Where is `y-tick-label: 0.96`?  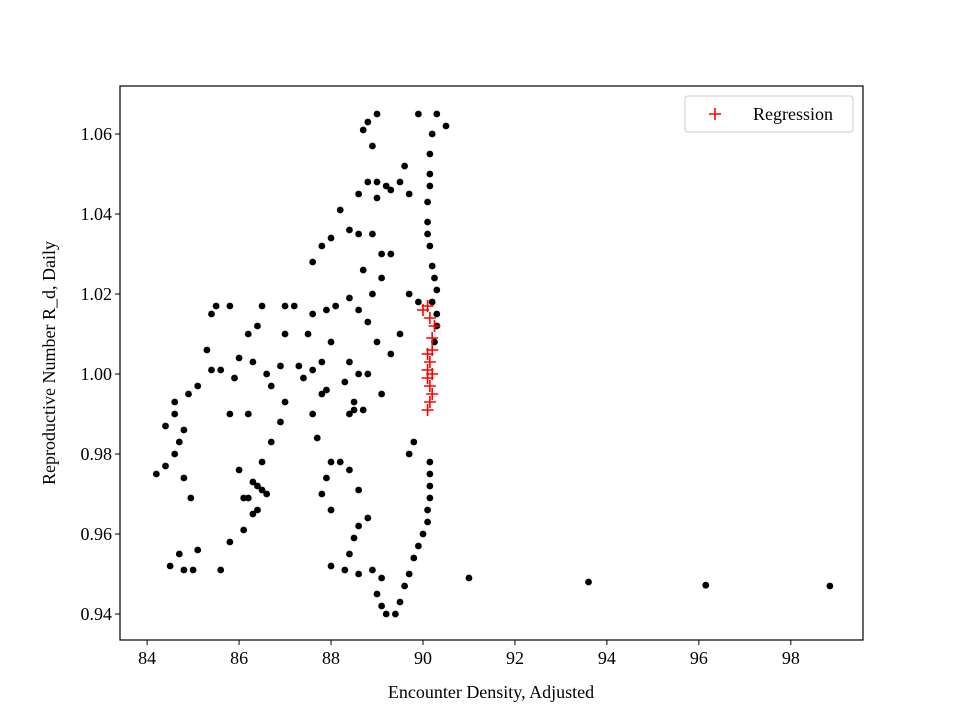 y-tick-label: 0.96 is located at coordinates (97, 534).